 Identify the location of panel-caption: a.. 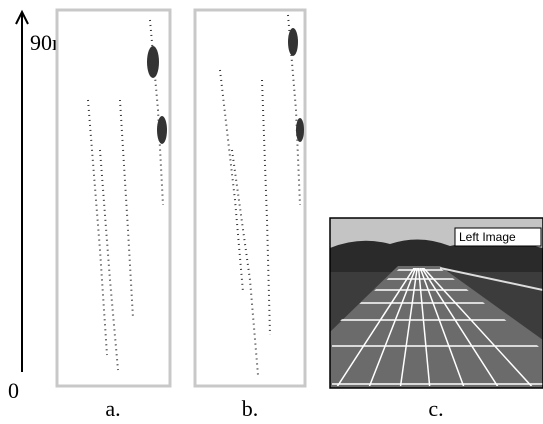
(112, 408).